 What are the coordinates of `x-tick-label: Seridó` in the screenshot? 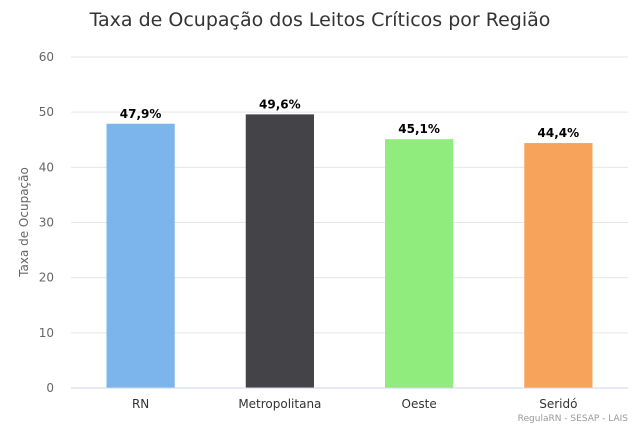 It's located at (558, 404).